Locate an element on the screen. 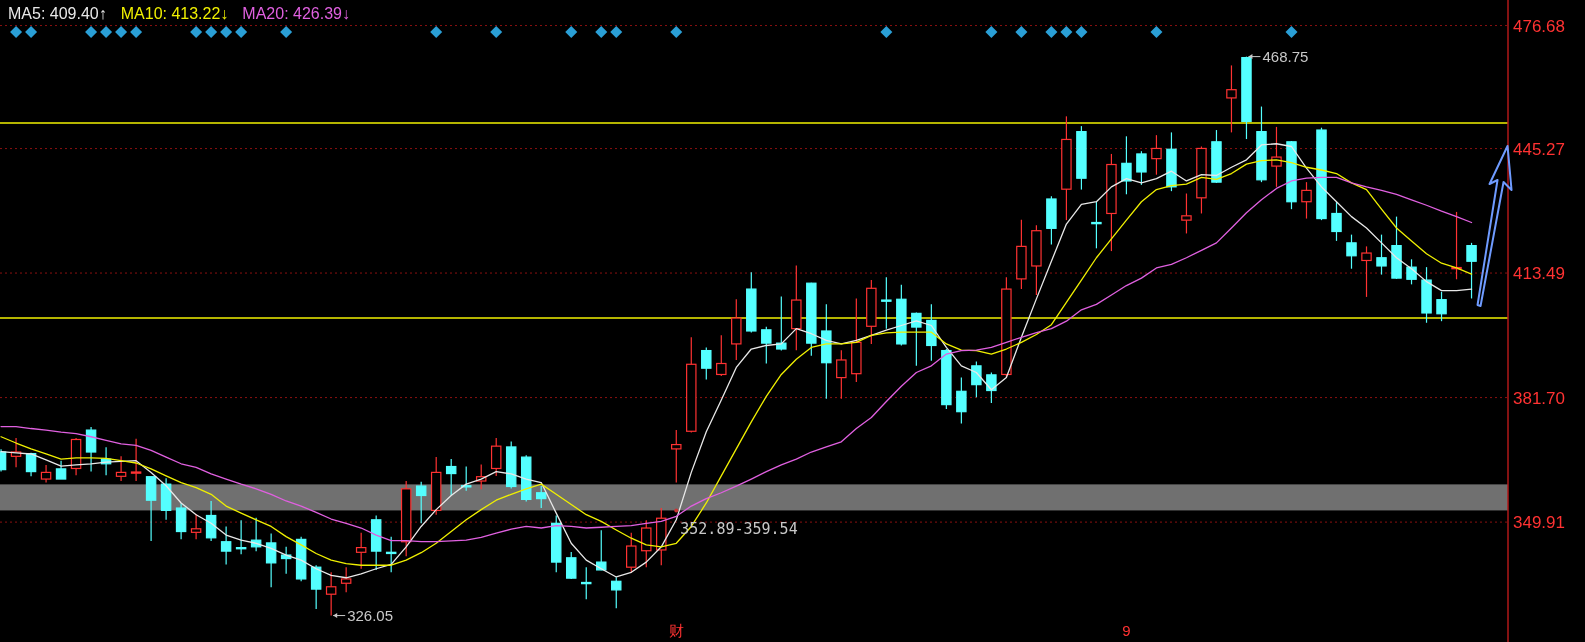 The width and height of the screenshot is (1585, 642). annotation: 468.75 is located at coordinates (1285, 56).